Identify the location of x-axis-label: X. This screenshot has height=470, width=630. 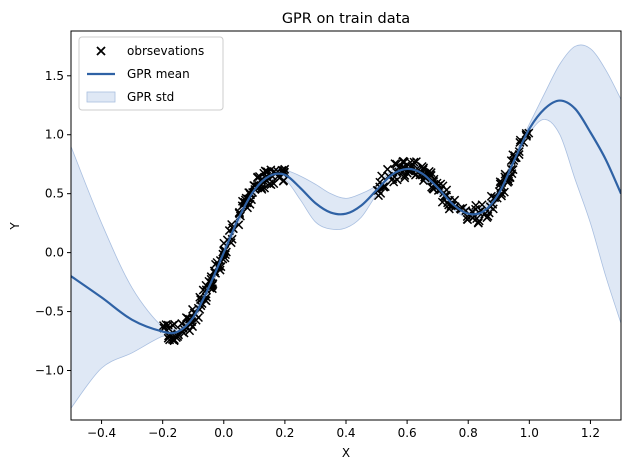
(346, 453).